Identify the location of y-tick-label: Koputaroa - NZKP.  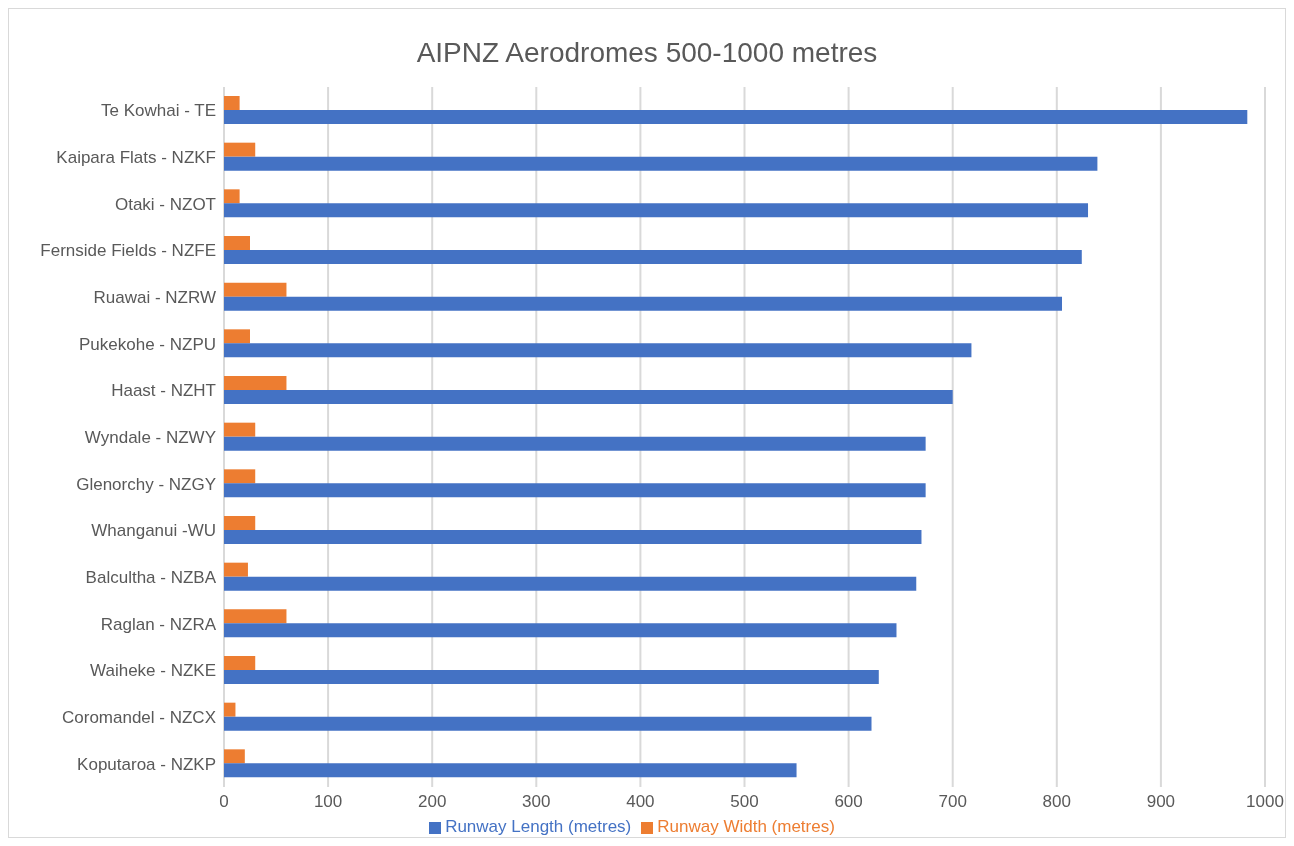
(146, 764).